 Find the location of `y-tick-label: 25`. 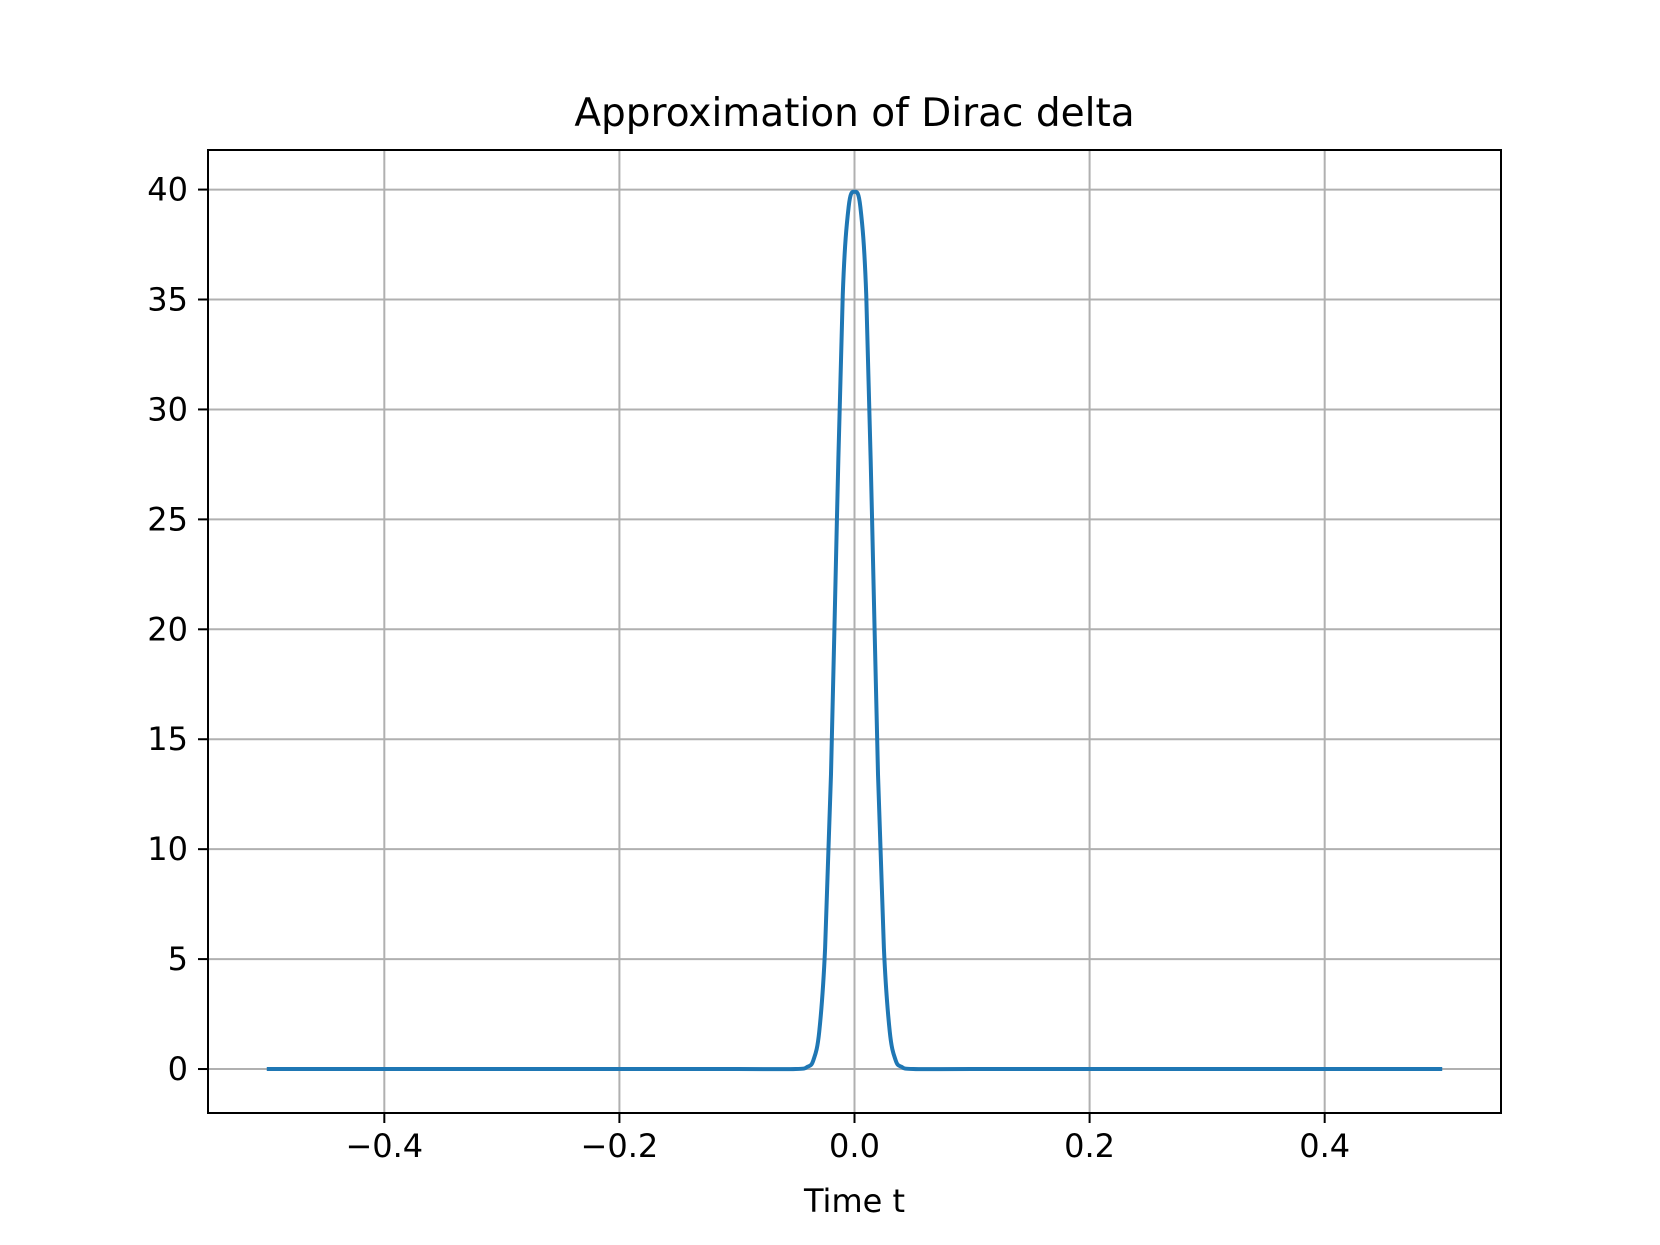

y-tick-label: 25 is located at coordinates (167, 519).